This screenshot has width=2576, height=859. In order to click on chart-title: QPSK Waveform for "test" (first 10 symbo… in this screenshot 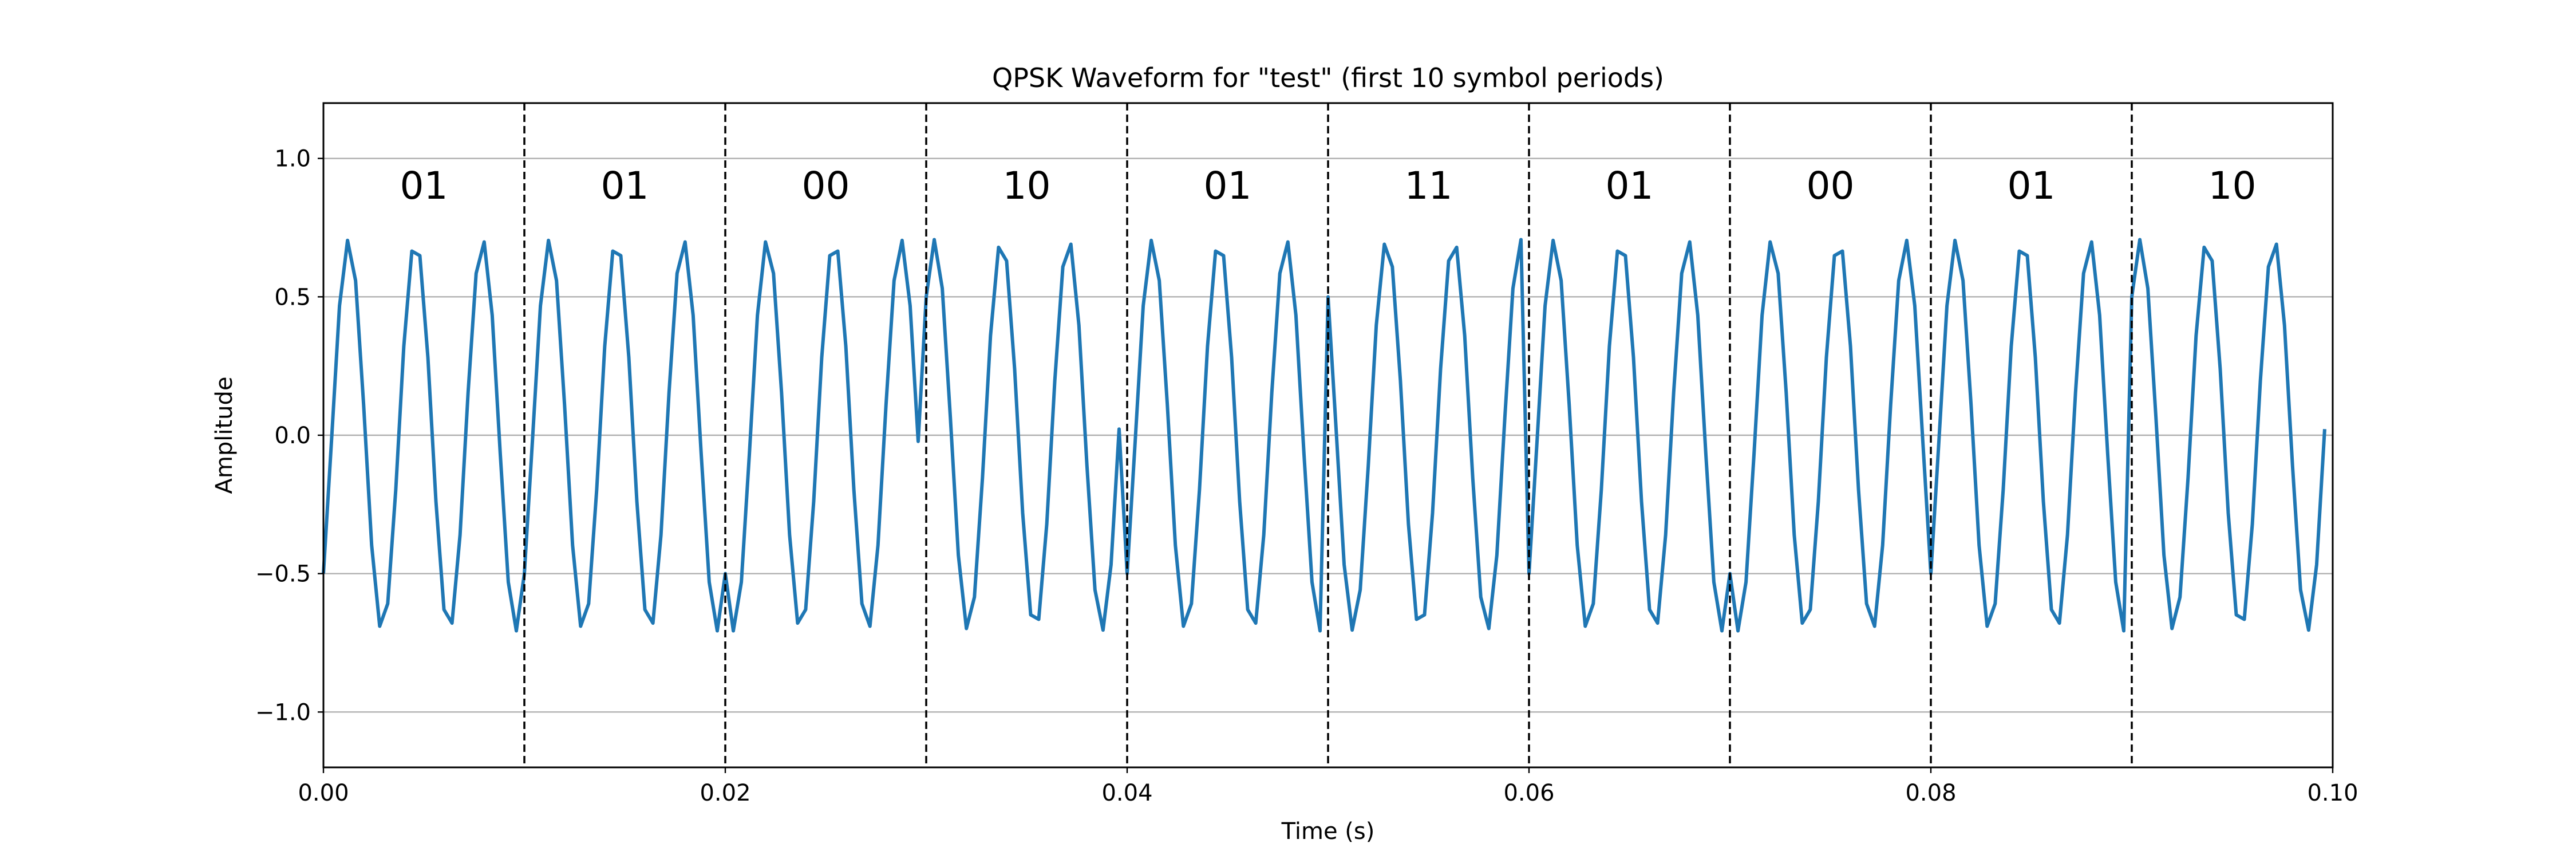, I will do `click(1328, 77)`.